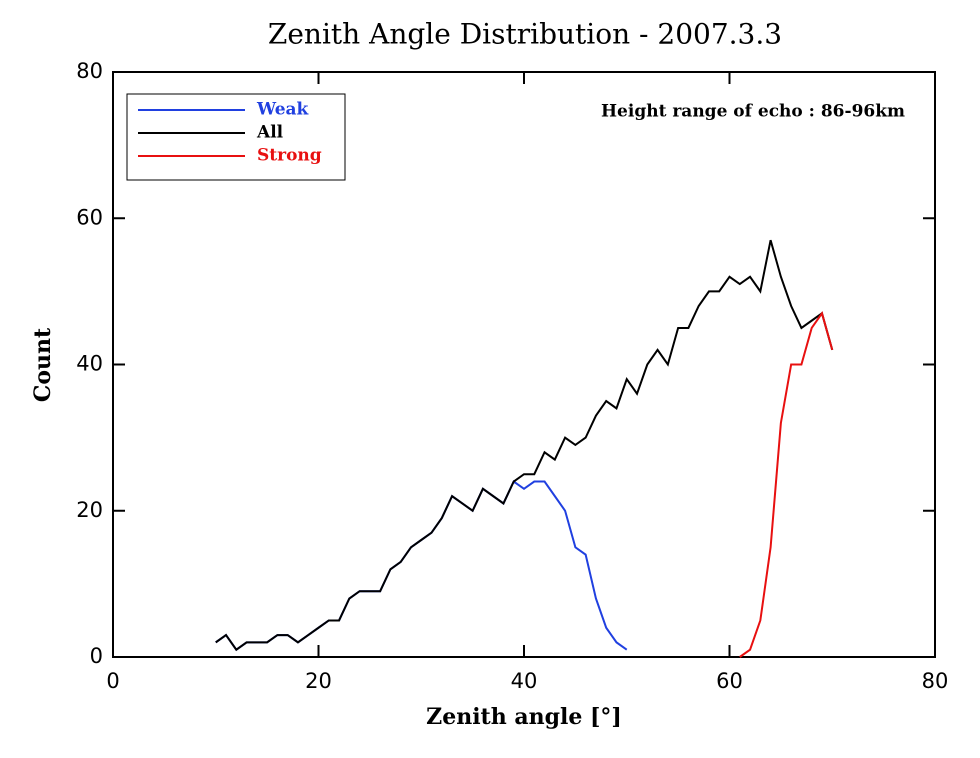 This screenshot has width=980, height=758. Describe the element at coordinates (112, 681) in the screenshot. I see `x-tick-label: 0` at that location.